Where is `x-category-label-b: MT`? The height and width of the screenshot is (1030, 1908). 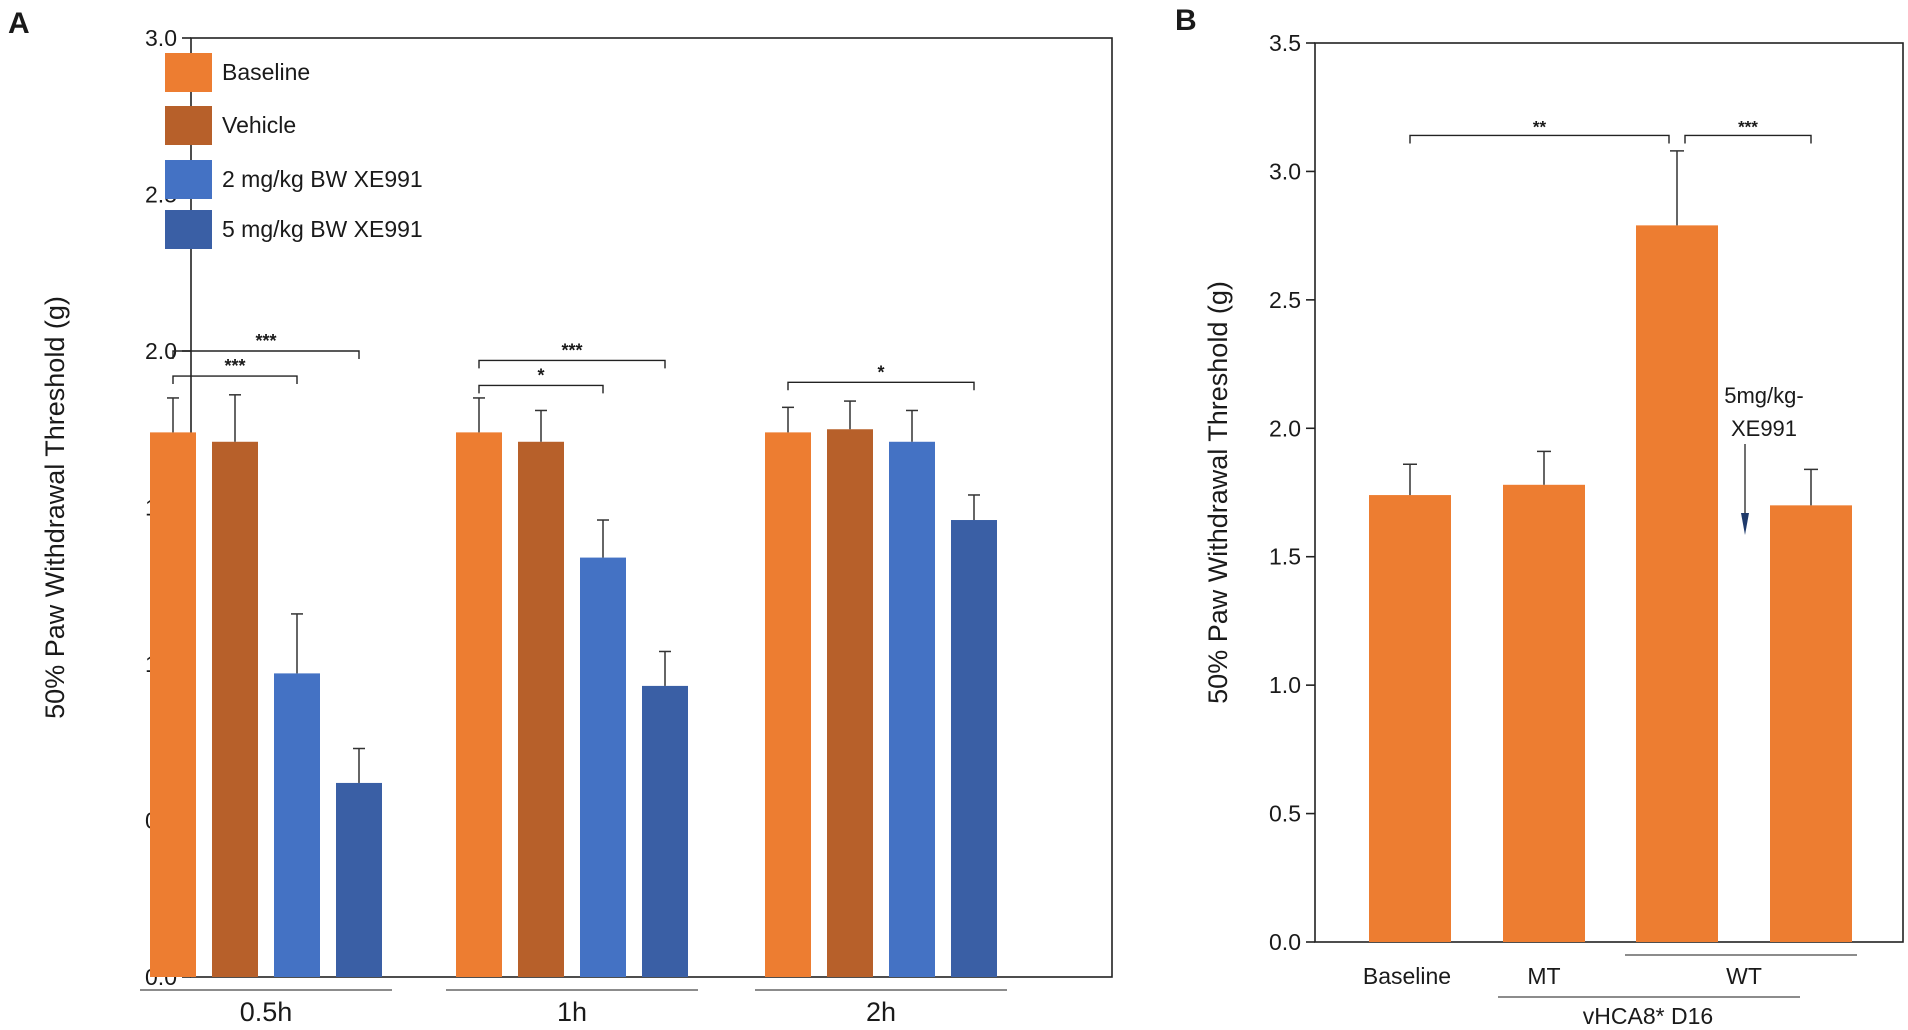 x-category-label-b: MT is located at coordinates (1543, 976).